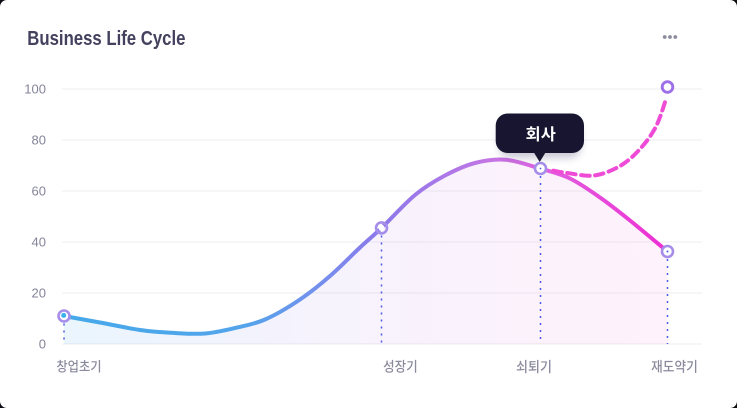 This screenshot has height=408, width=737. I want to click on svg-text: 40, so click(39, 242).